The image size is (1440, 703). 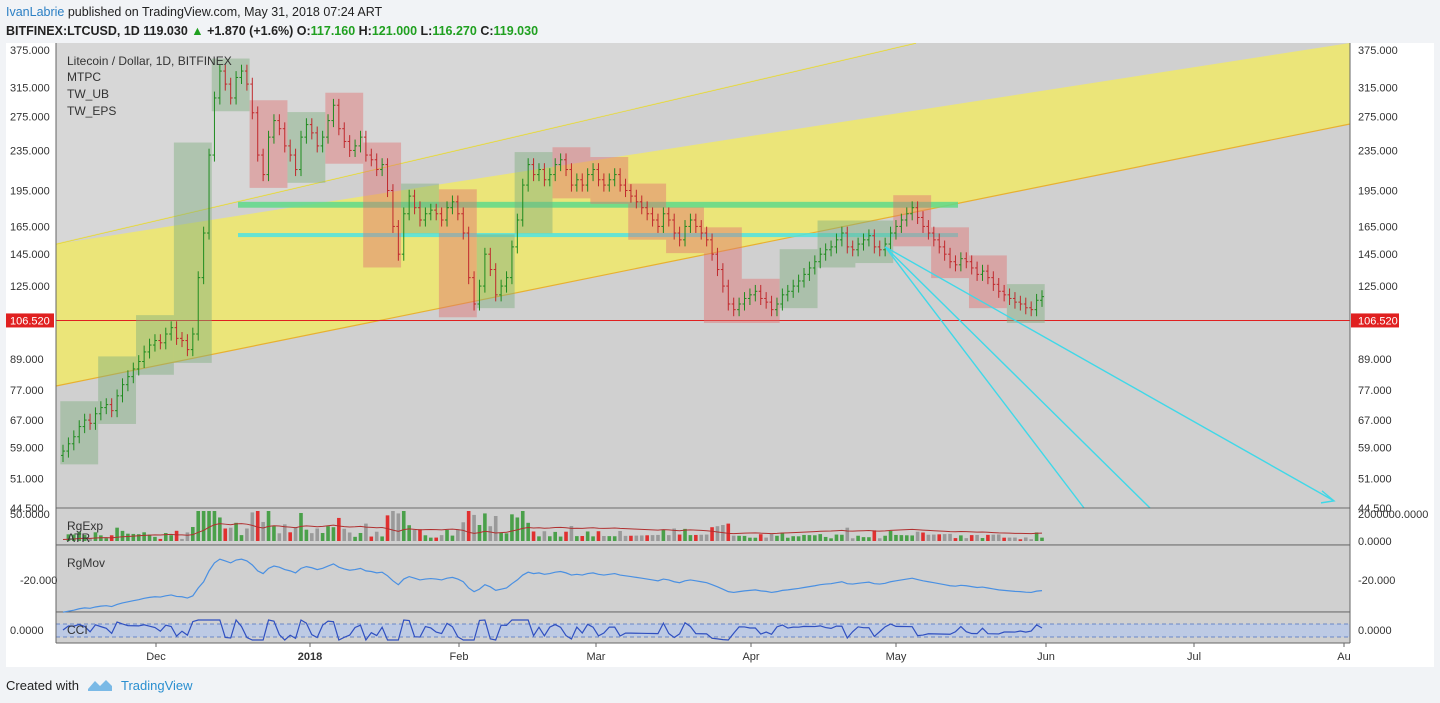 I want to click on close-label: C:, so click(x=487, y=31).